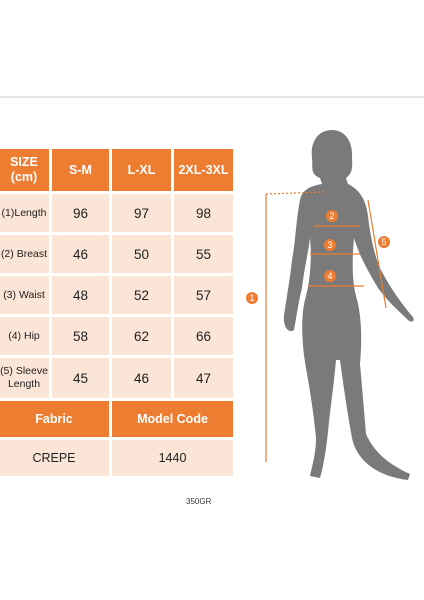  Describe the element at coordinates (203, 295) in the screenshot. I see `table-cell: 57` at that location.